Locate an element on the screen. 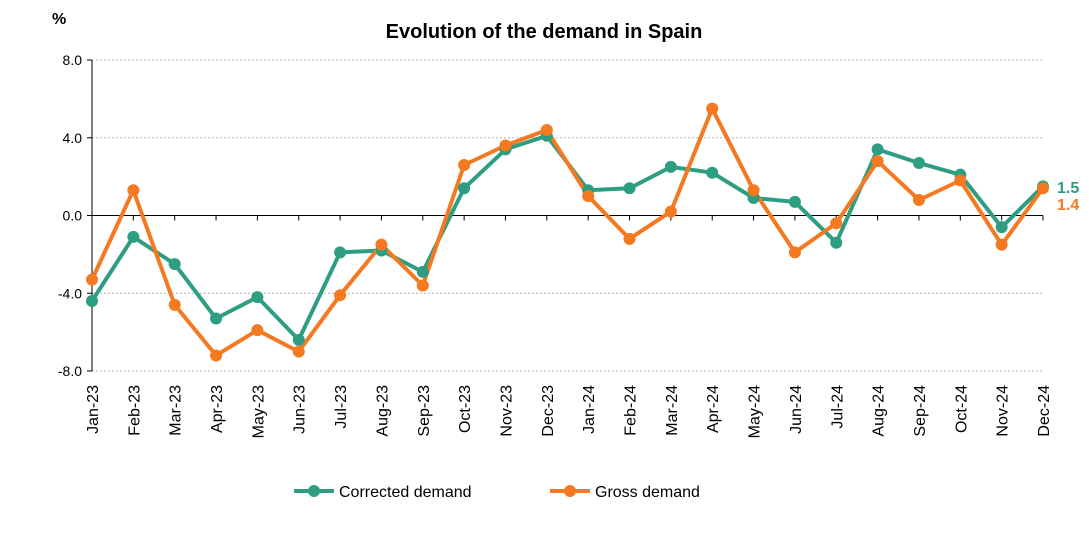 The width and height of the screenshot is (1089, 548). x-tick-label: Jun-24 is located at coordinates (796, 409).